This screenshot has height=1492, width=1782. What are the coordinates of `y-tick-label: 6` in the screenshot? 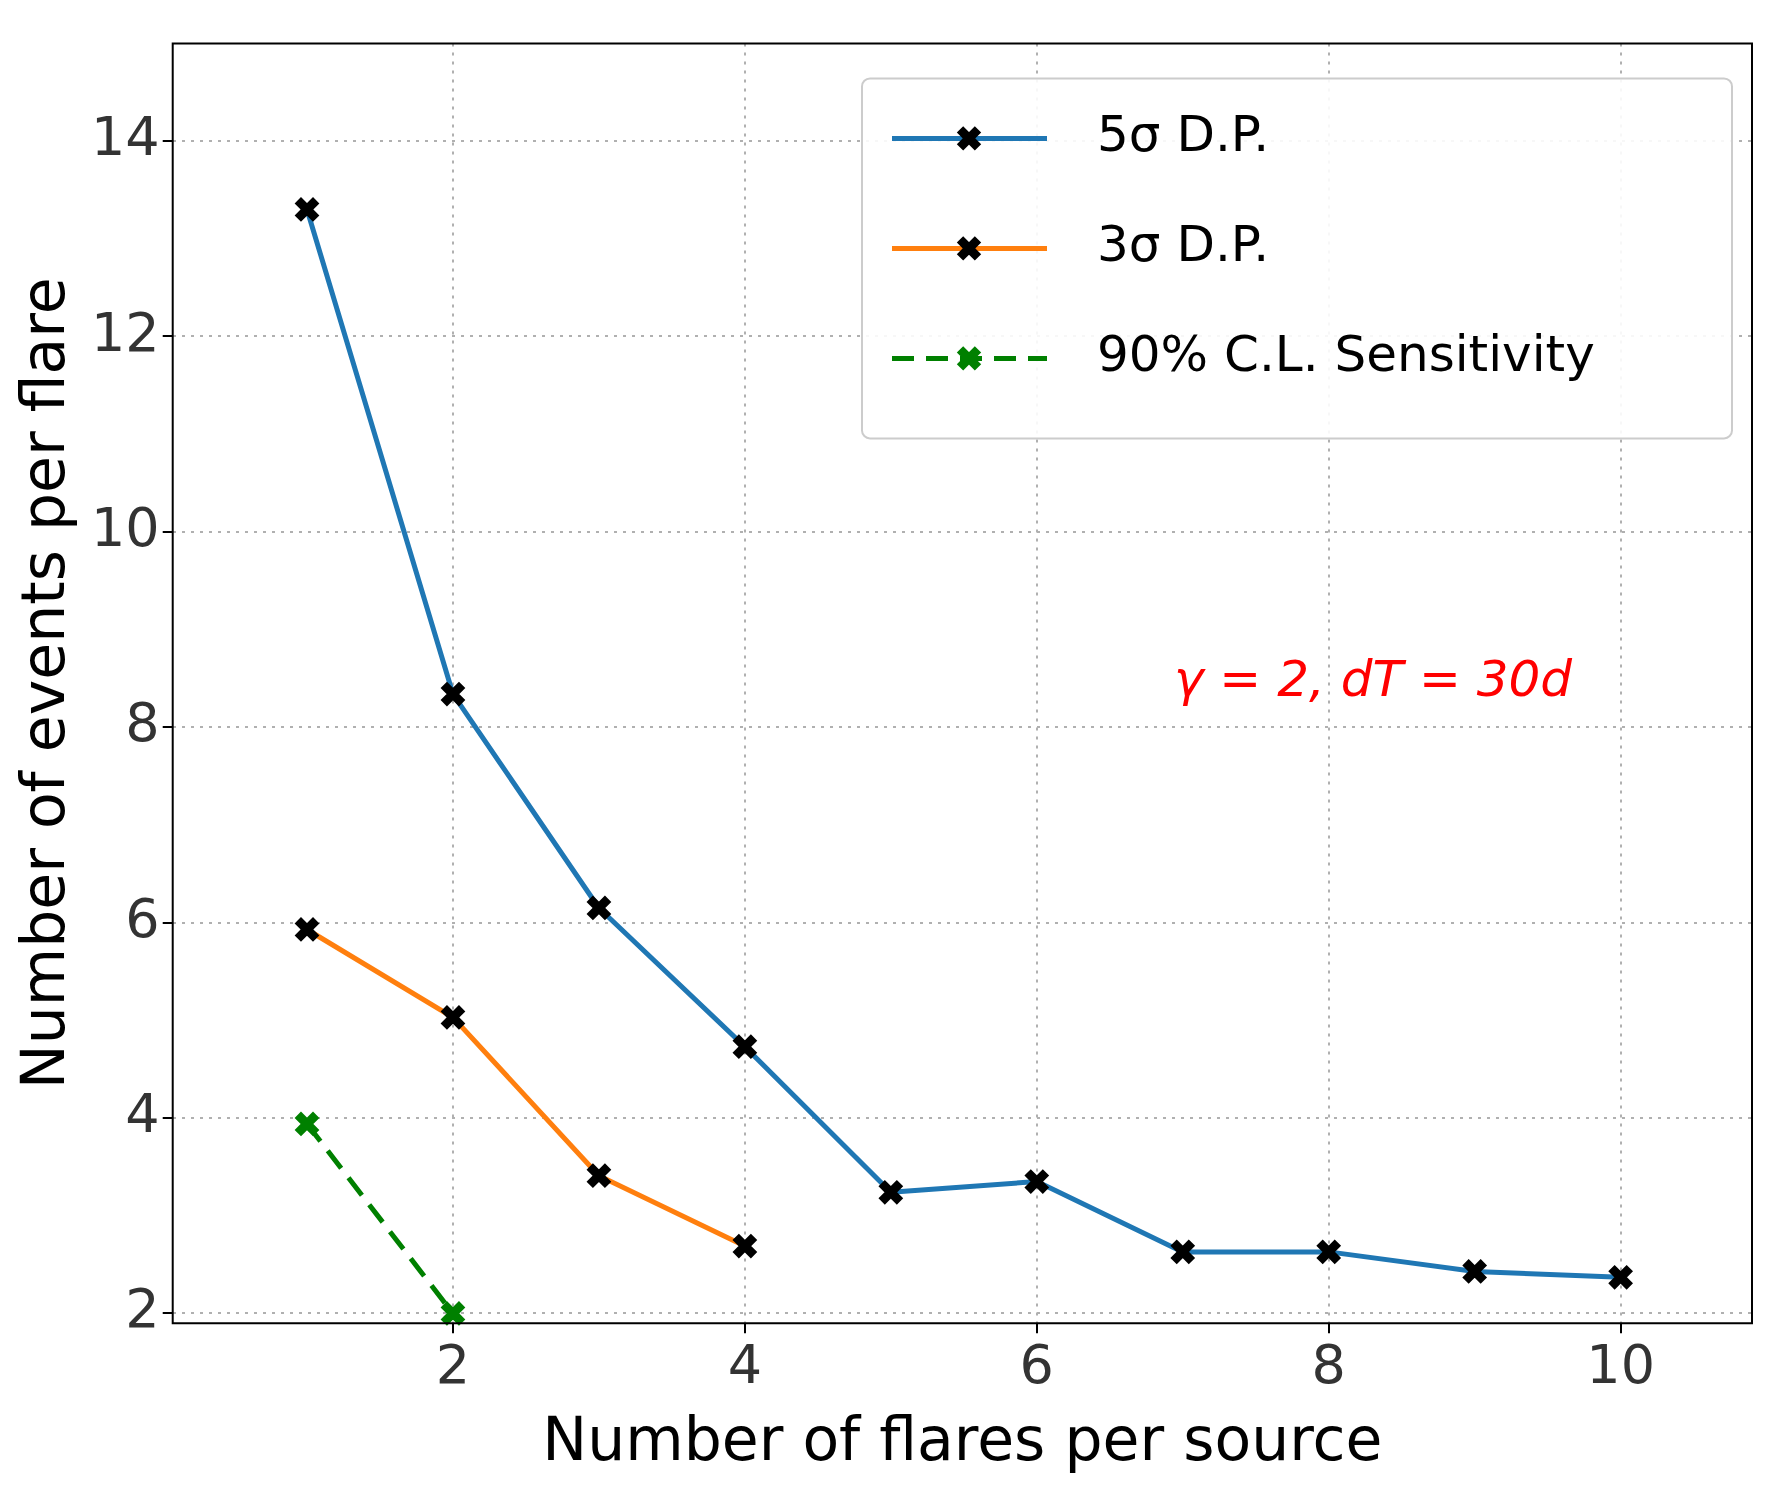 It's located at (142, 918).